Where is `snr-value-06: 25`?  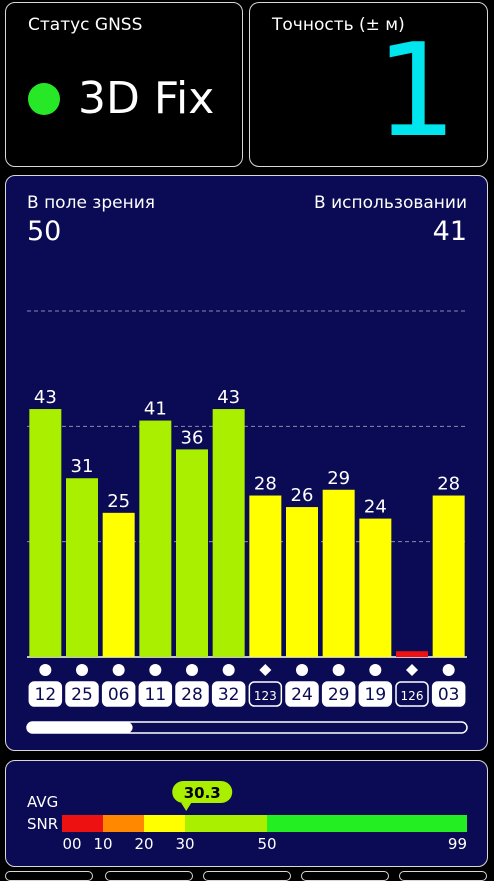 snr-value-06: 25 is located at coordinates (118, 501).